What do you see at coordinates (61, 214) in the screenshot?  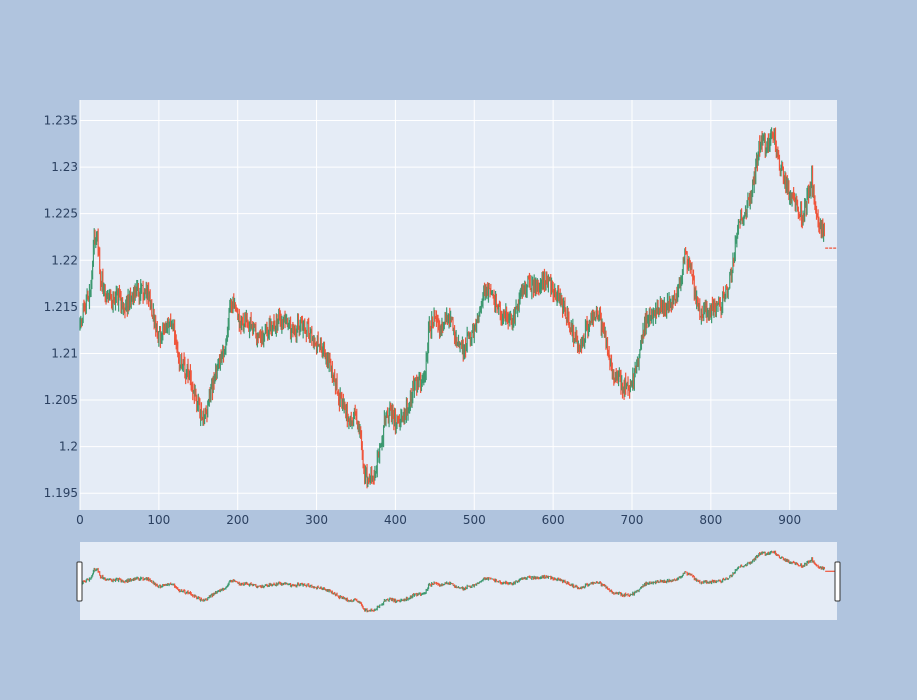 I see `y-tick-label: 1.225` at bounding box center [61, 214].